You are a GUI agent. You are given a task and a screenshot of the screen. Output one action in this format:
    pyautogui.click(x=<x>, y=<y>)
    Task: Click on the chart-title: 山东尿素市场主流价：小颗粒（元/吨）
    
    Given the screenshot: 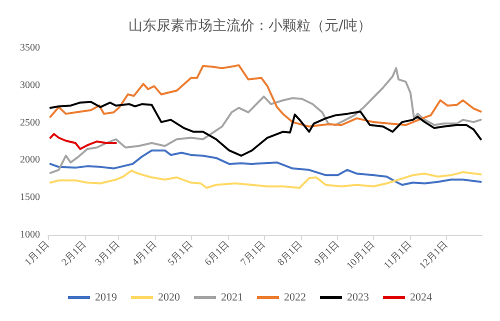 What is the action you would take?
    pyautogui.click(x=250, y=26)
    